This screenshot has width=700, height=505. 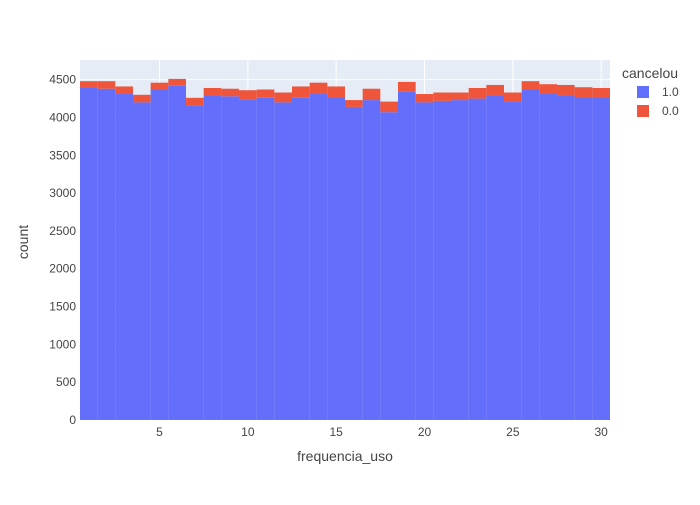 What do you see at coordinates (371, 260) in the screenshot?
I see `bar-1.0-17` at bounding box center [371, 260].